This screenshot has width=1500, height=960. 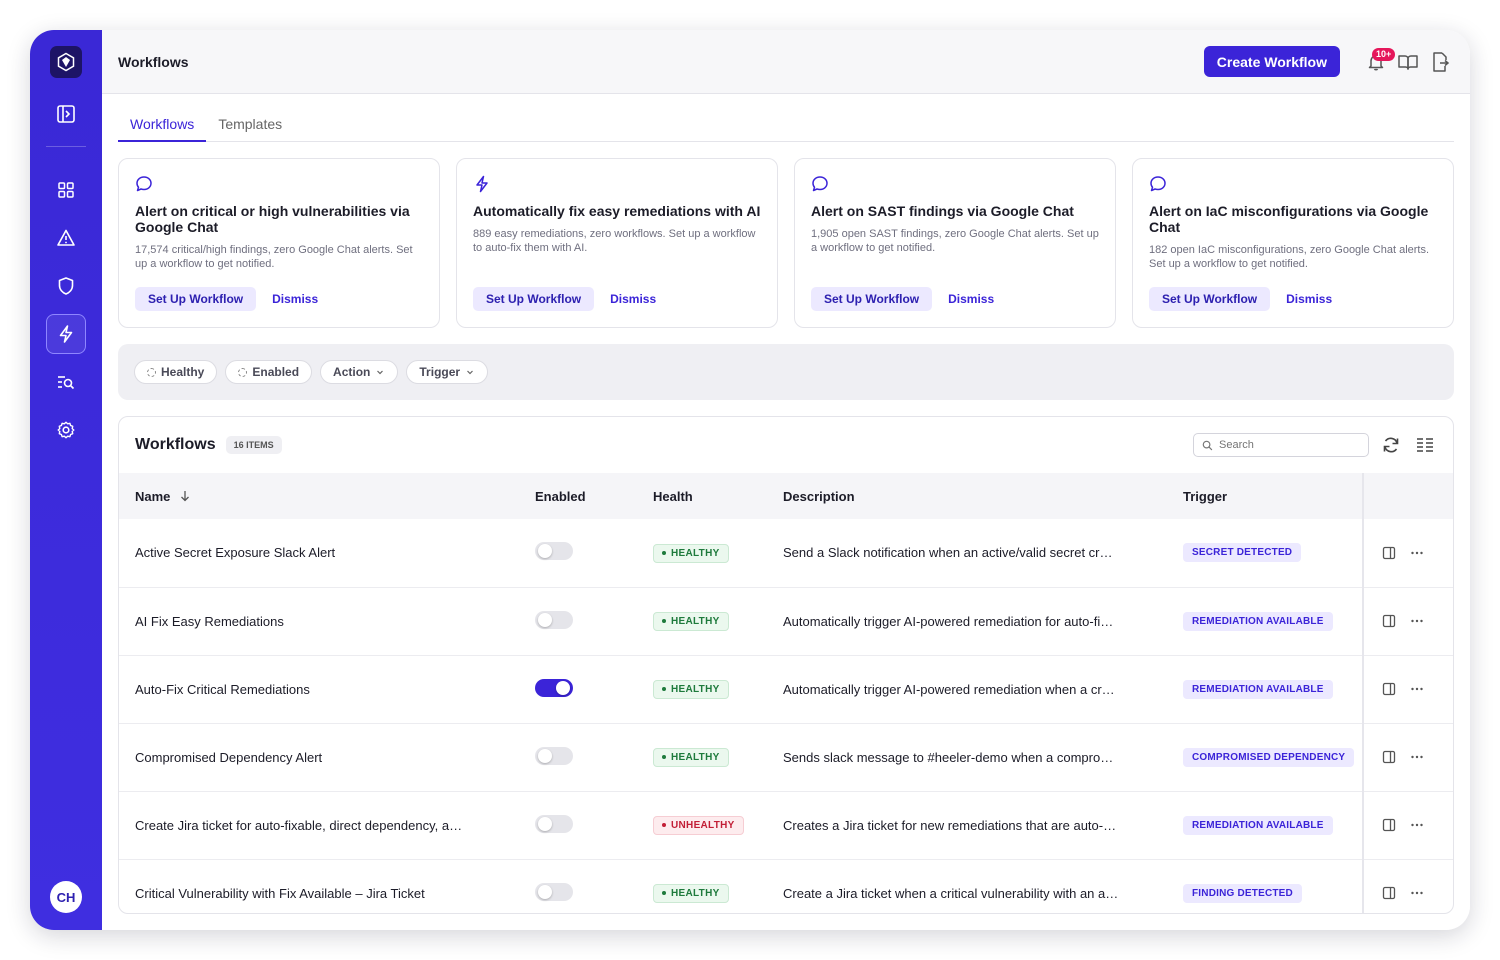 What do you see at coordinates (1425, 445) in the screenshot?
I see `columns-button` at bounding box center [1425, 445].